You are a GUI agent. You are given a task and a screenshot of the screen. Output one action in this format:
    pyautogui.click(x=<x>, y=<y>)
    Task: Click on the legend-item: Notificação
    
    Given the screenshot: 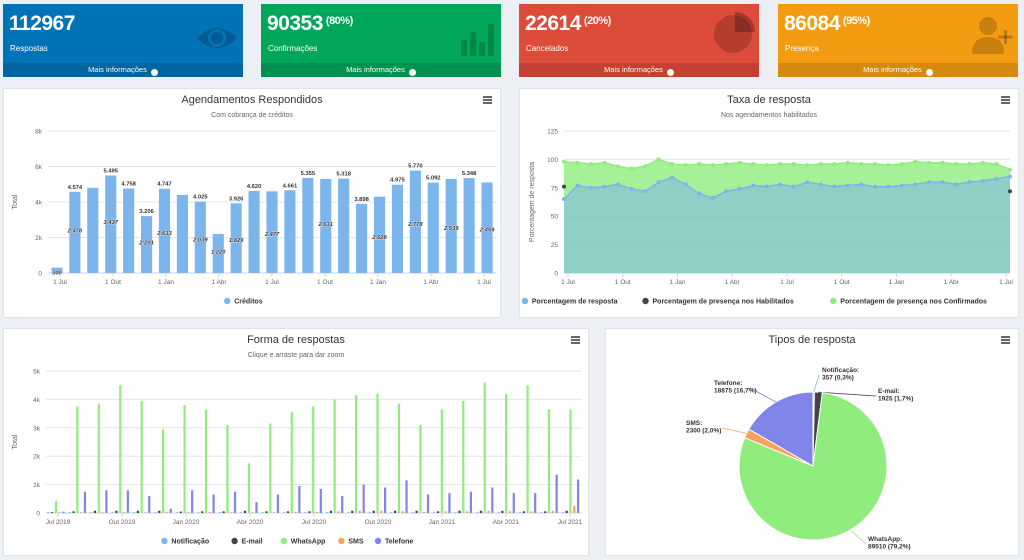 What is the action you would take?
    pyautogui.click(x=190, y=542)
    